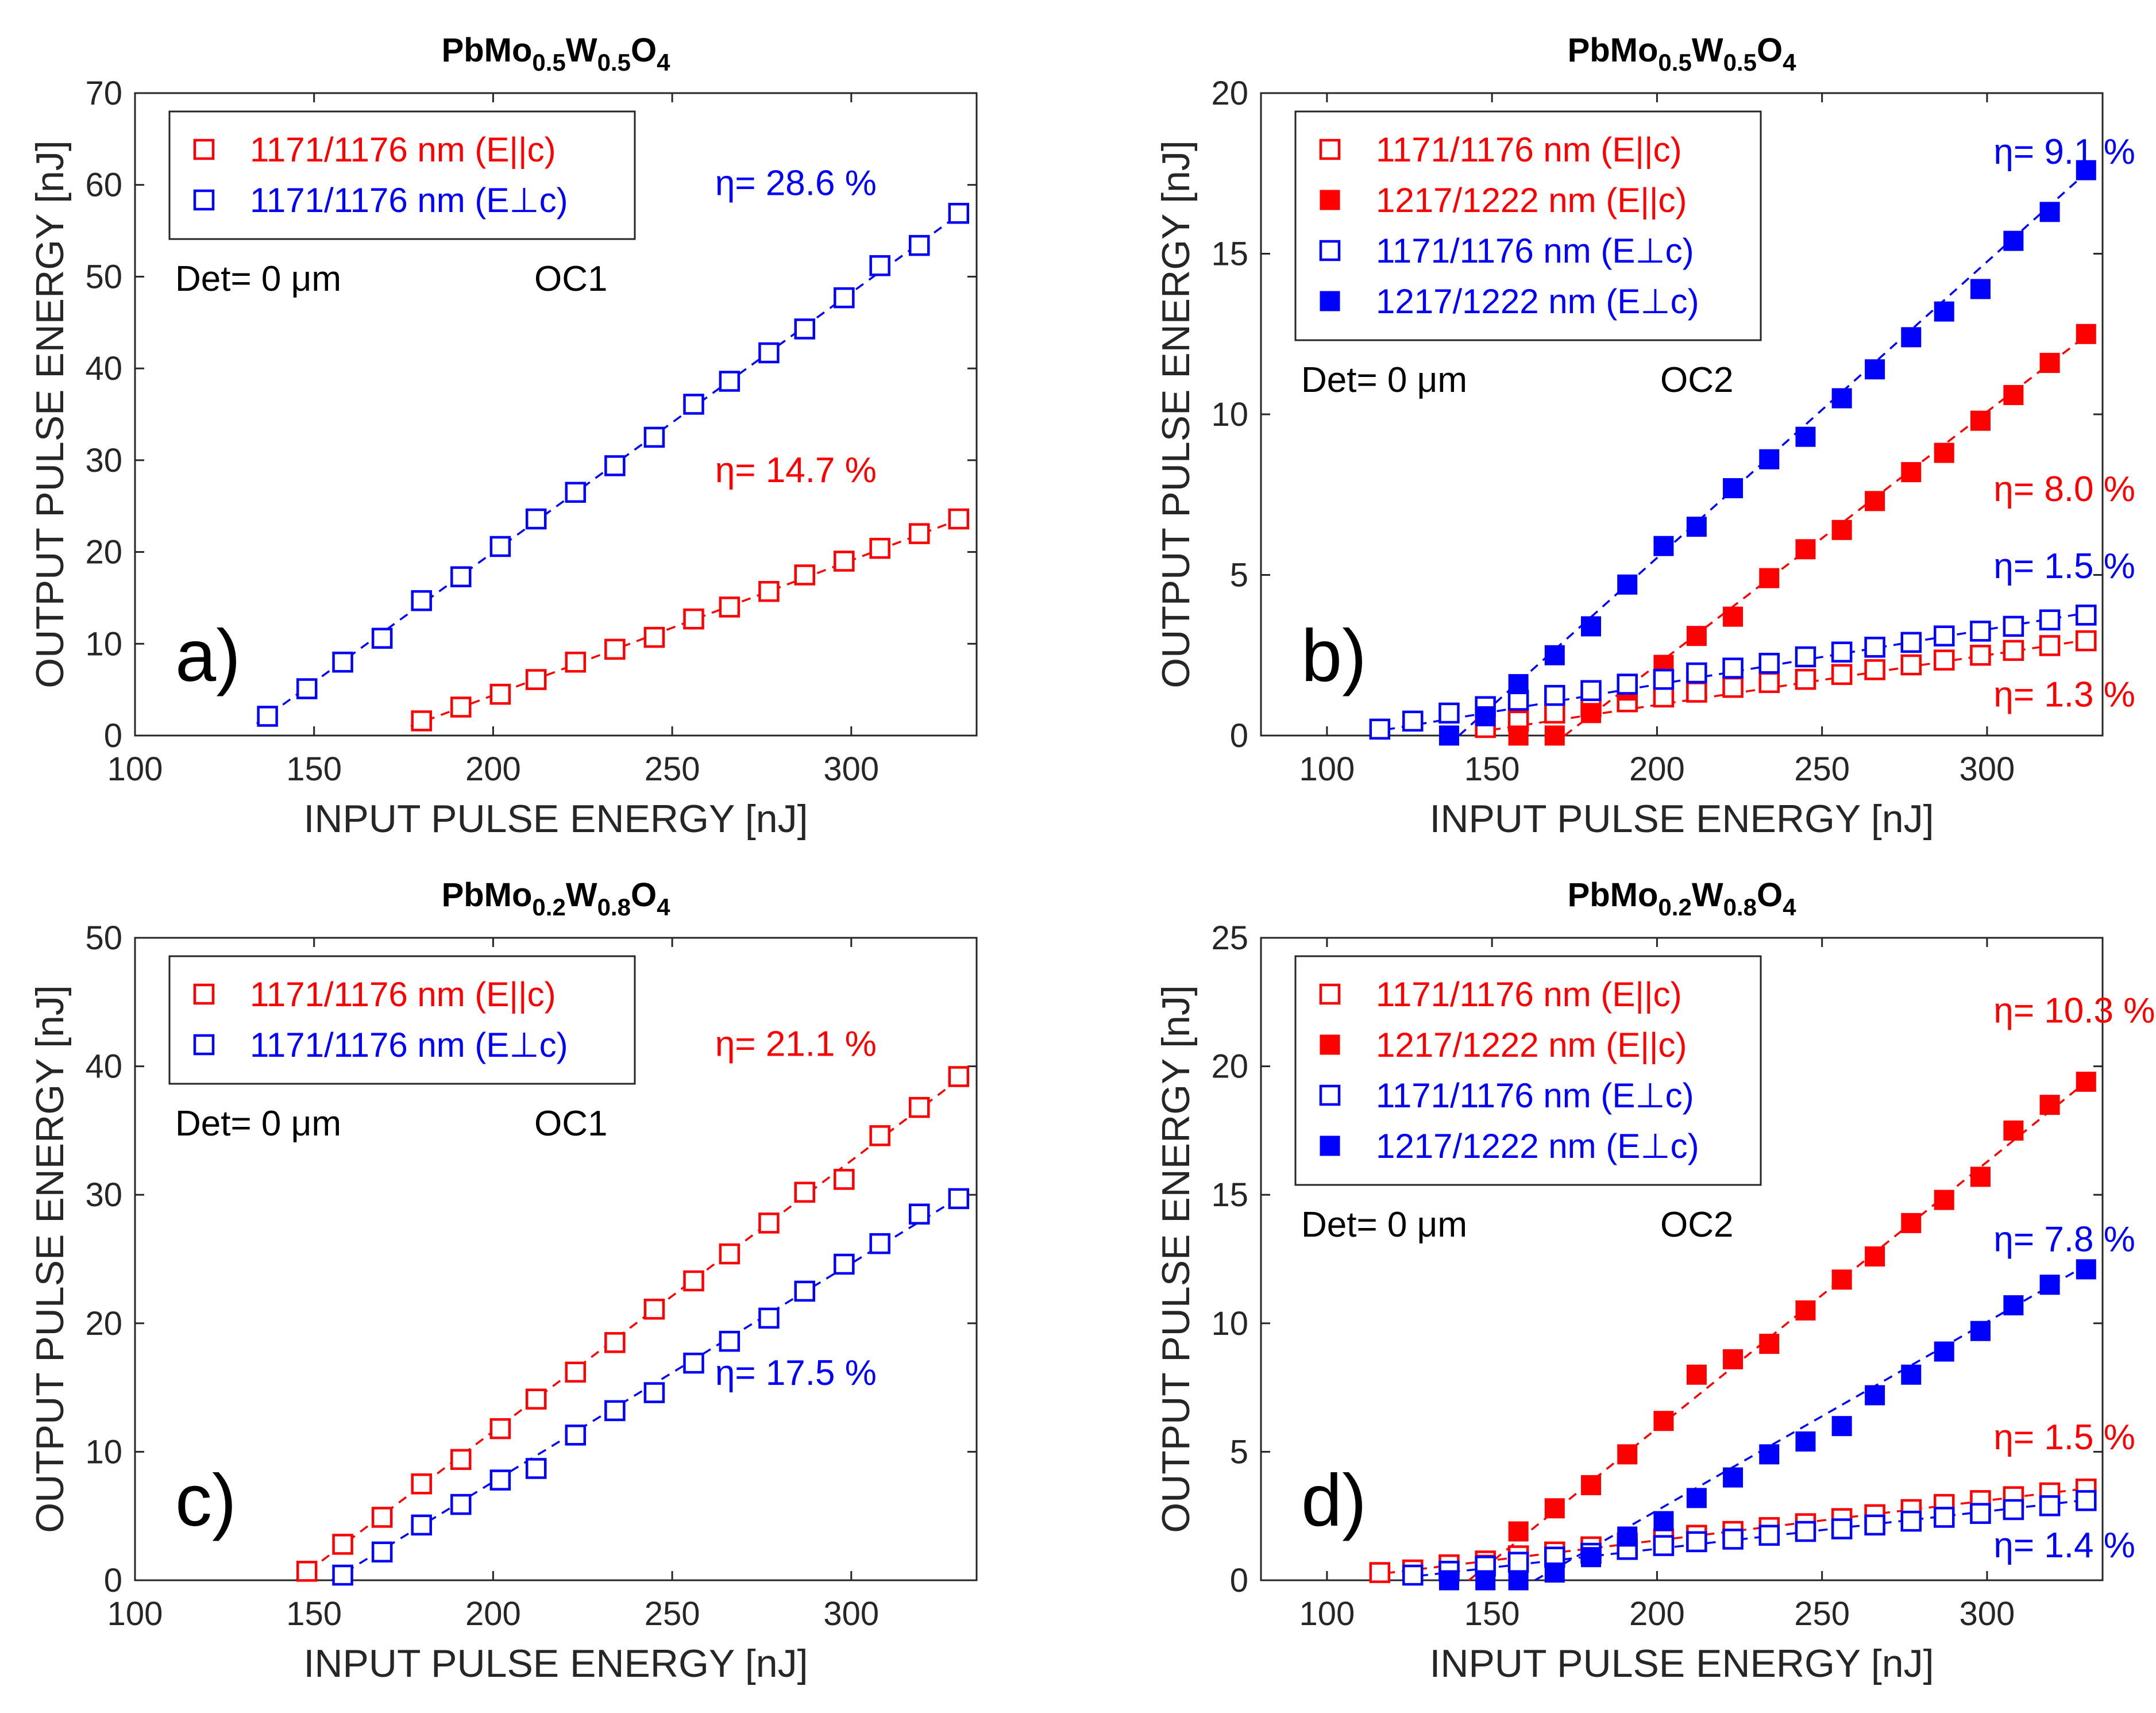 The image size is (2156, 1713). What do you see at coordinates (409, 1045) in the screenshot?
I see `legend-label: 1171/1176 nm (E⊥c)` at bounding box center [409, 1045].